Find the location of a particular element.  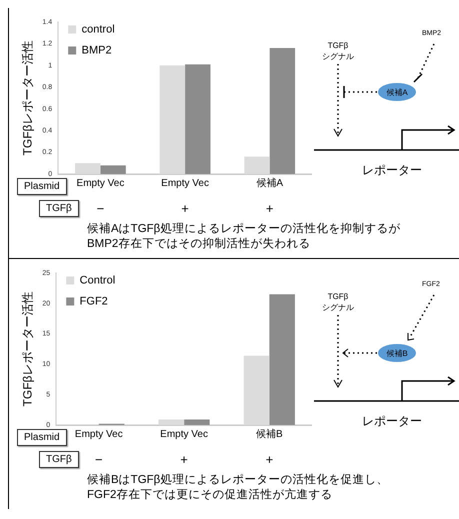

legend-label: control is located at coordinates (98, 30).